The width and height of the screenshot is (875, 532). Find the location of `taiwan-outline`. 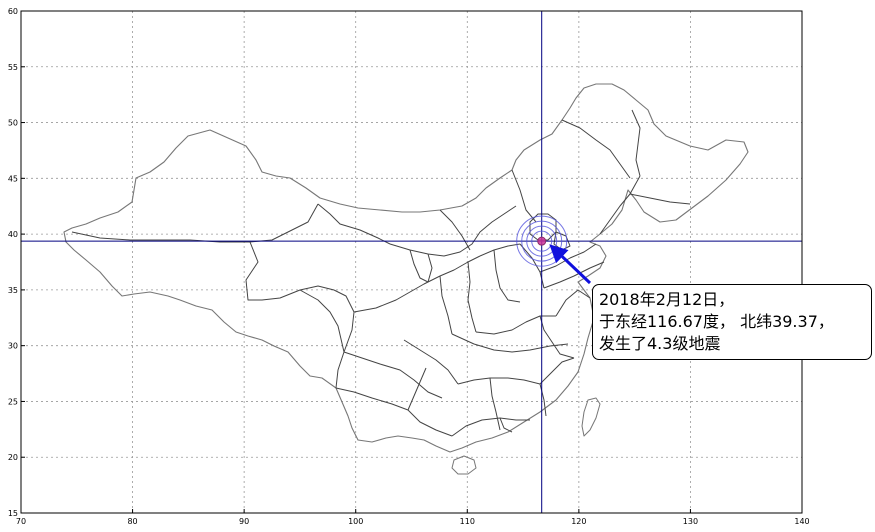

taiwan-outline is located at coordinates (591, 417).